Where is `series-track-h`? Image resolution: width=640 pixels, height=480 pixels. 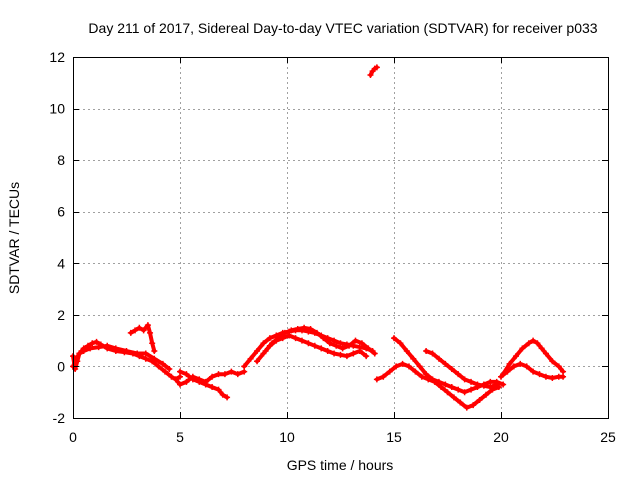 series-track-h is located at coordinates (320, 340).